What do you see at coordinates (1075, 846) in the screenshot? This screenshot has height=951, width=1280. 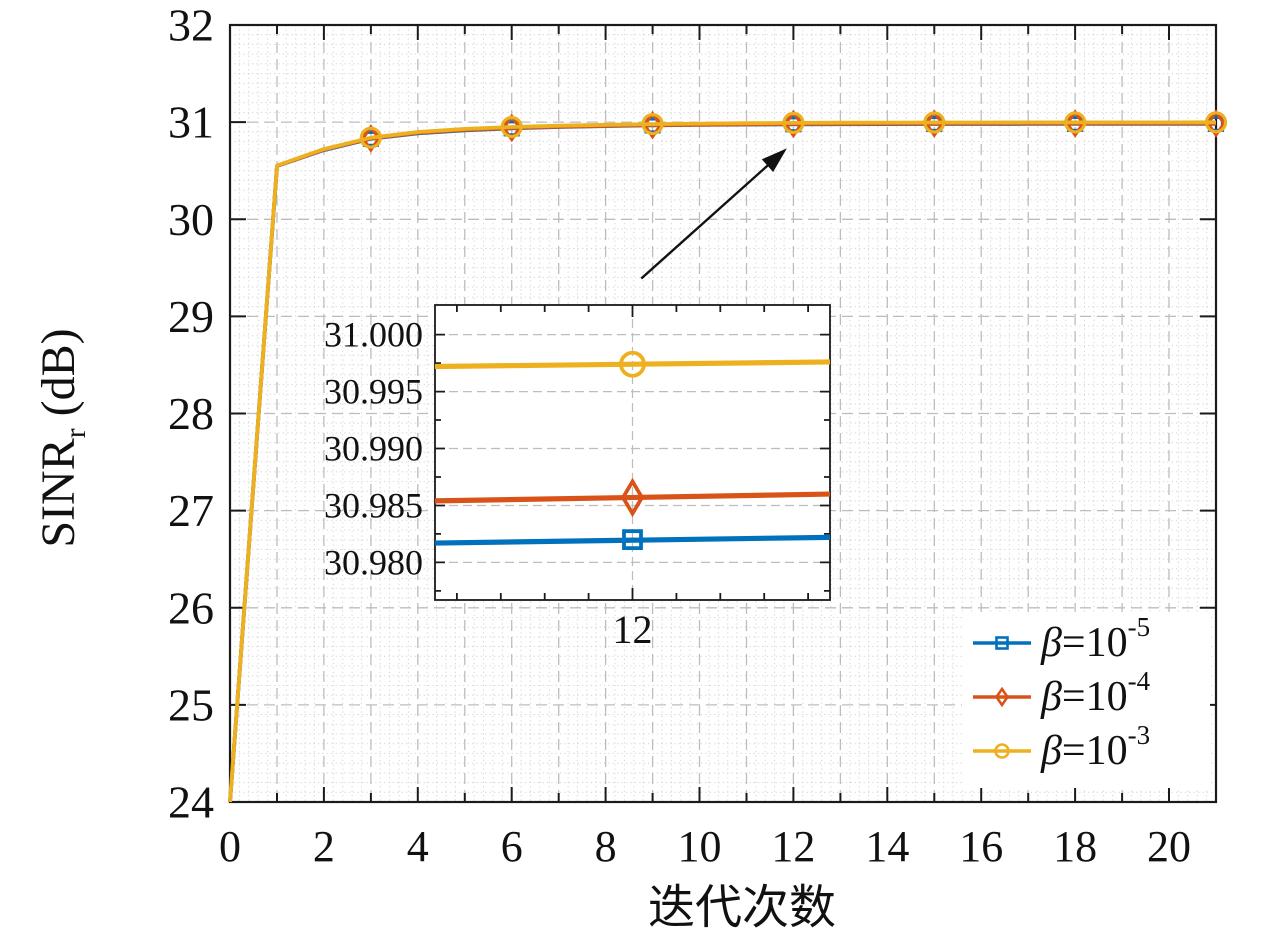 I see `x-tick-label: 18` at bounding box center [1075, 846].